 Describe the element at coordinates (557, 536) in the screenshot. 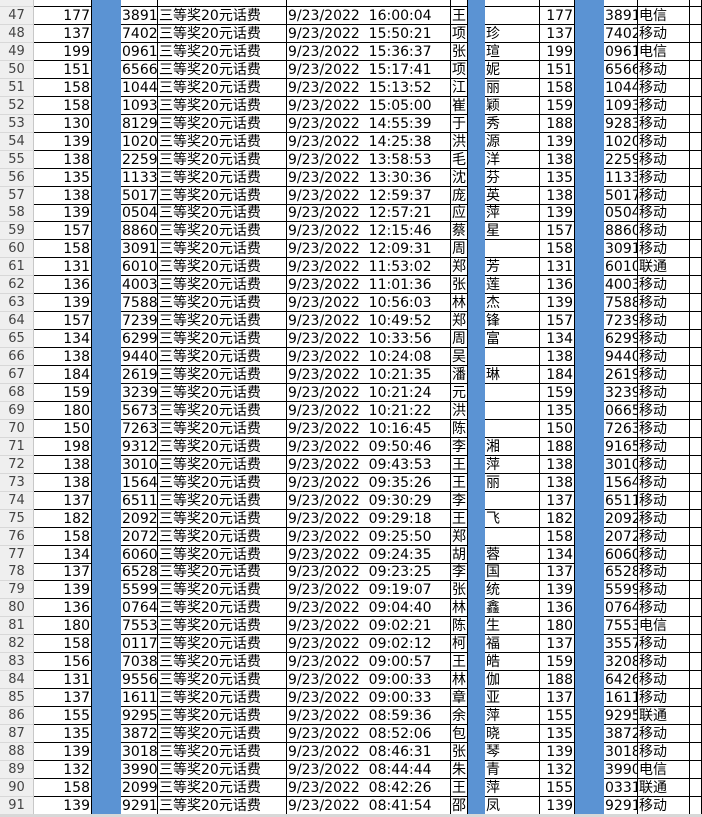

I see `phone2-prefix-cell: 158` at that location.